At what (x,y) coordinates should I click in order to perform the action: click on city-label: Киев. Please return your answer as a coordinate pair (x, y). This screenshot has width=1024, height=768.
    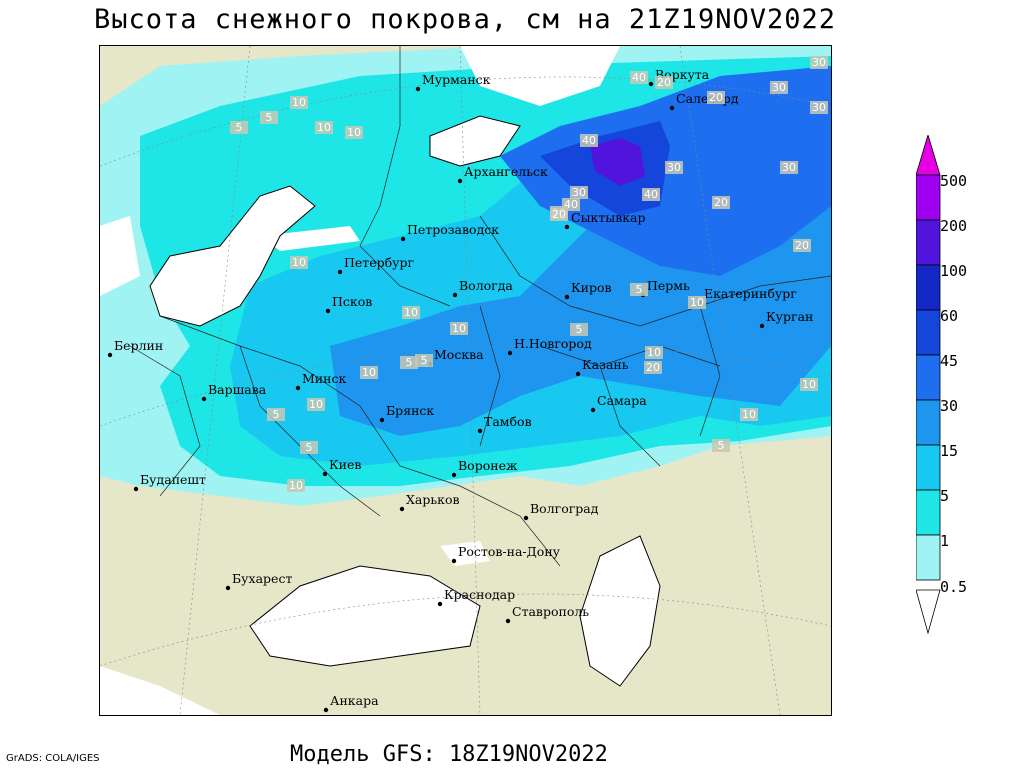
    Looking at the image, I should click on (345, 464).